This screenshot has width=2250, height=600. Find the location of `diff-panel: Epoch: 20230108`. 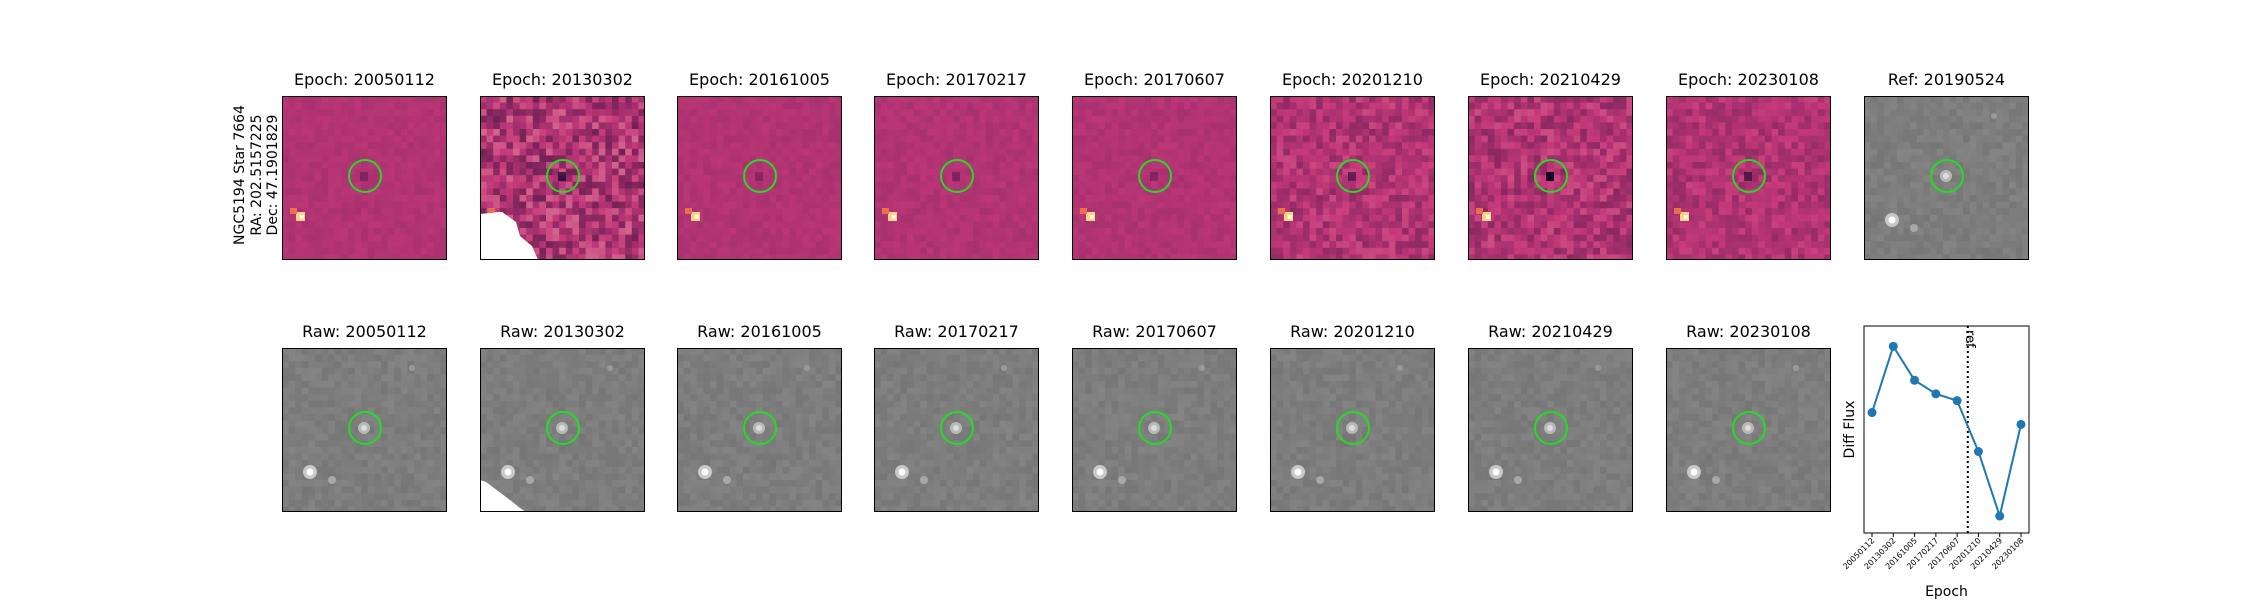

diff-panel: Epoch: 20230108 is located at coordinates (1748, 165).